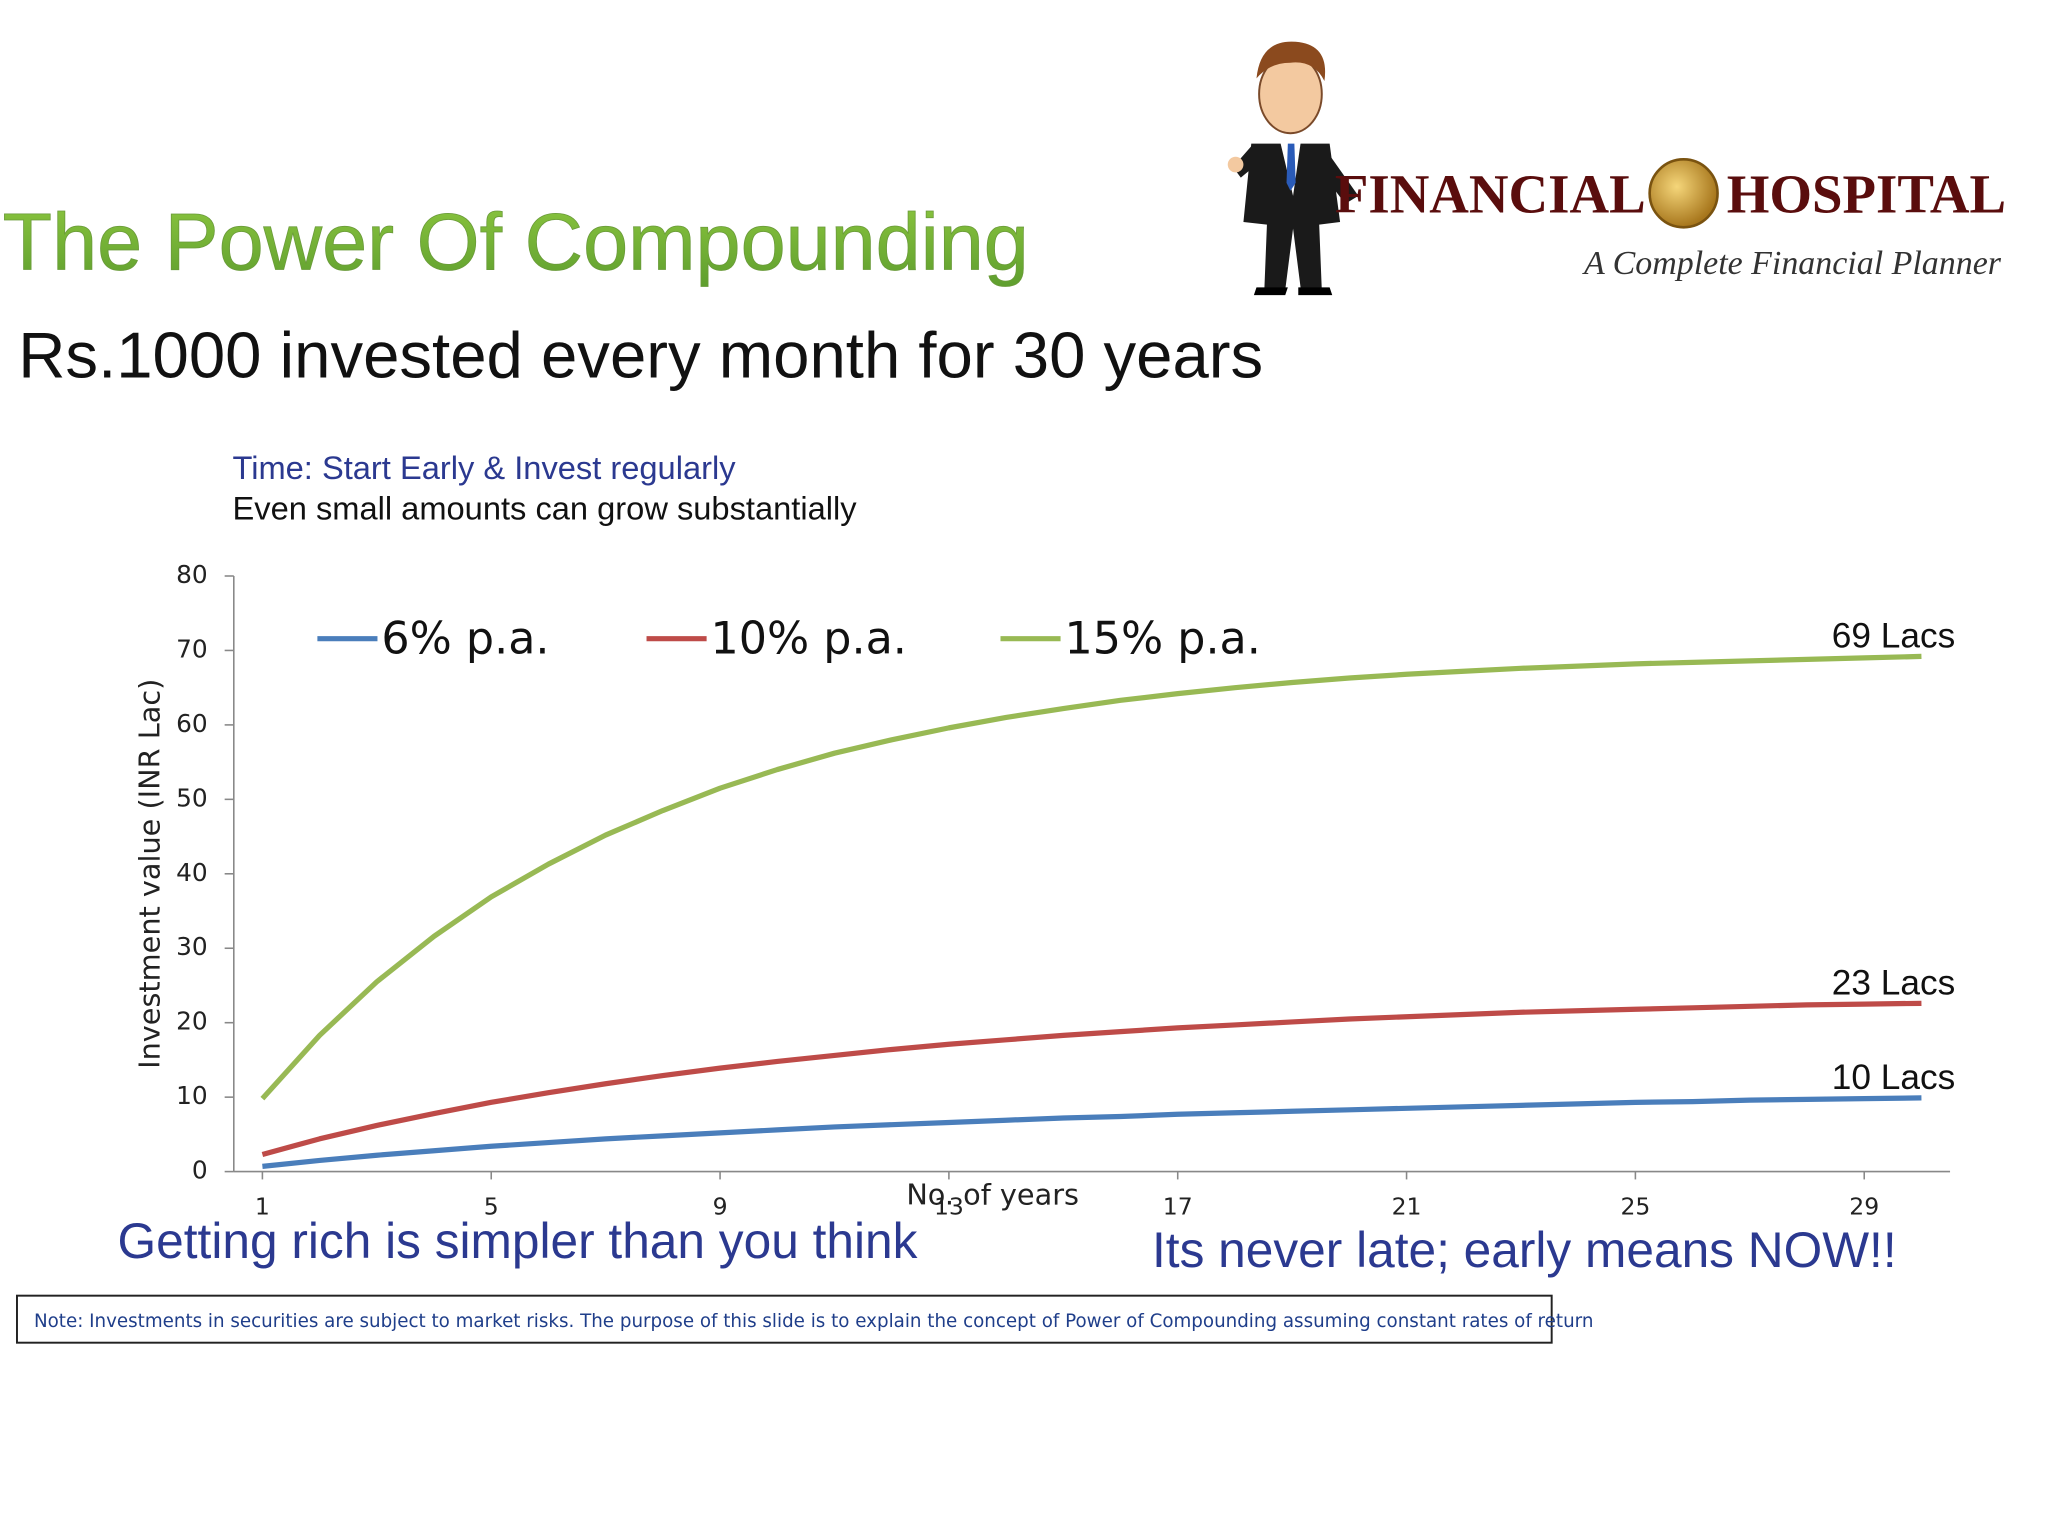 The width and height of the screenshot is (2048, 1536). Describe the element at coordinates (809, 638) in the screenshot. I see `legend-label: 10% p.a.` at that location.